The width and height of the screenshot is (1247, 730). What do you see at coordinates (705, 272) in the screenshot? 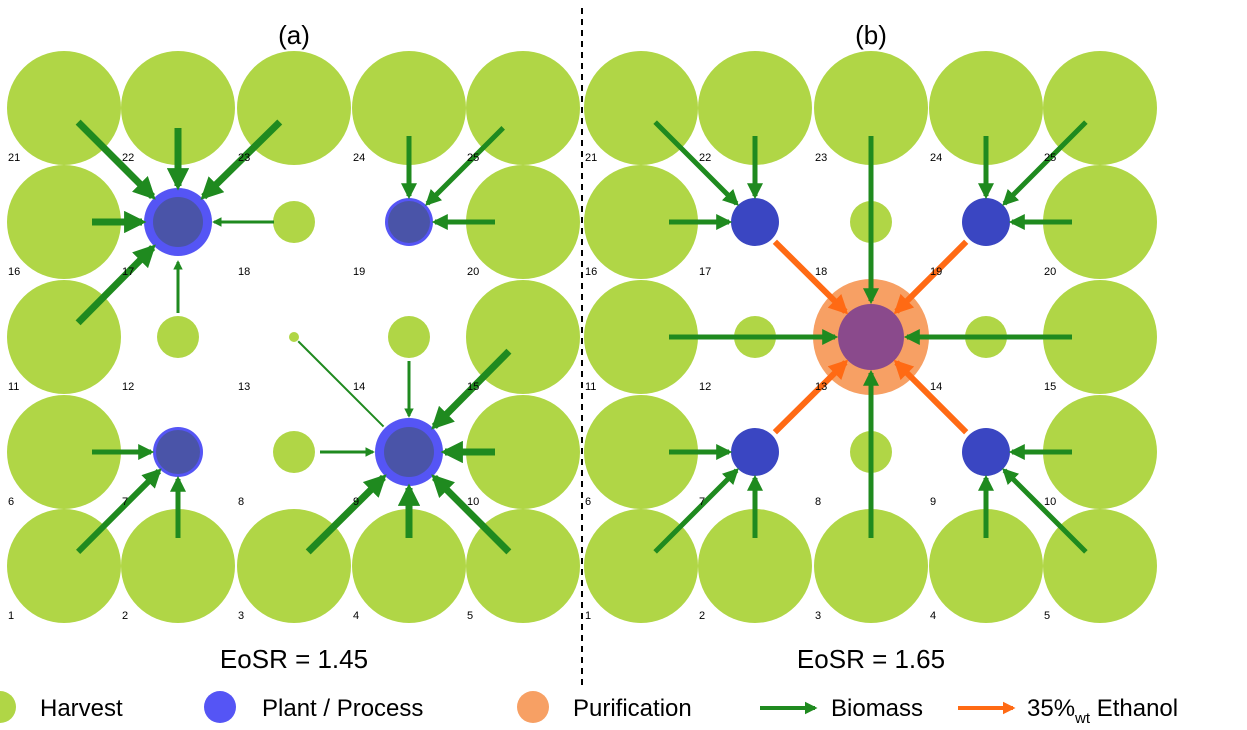
I see `node-number-17: 17` at bounding box center [705, 272].